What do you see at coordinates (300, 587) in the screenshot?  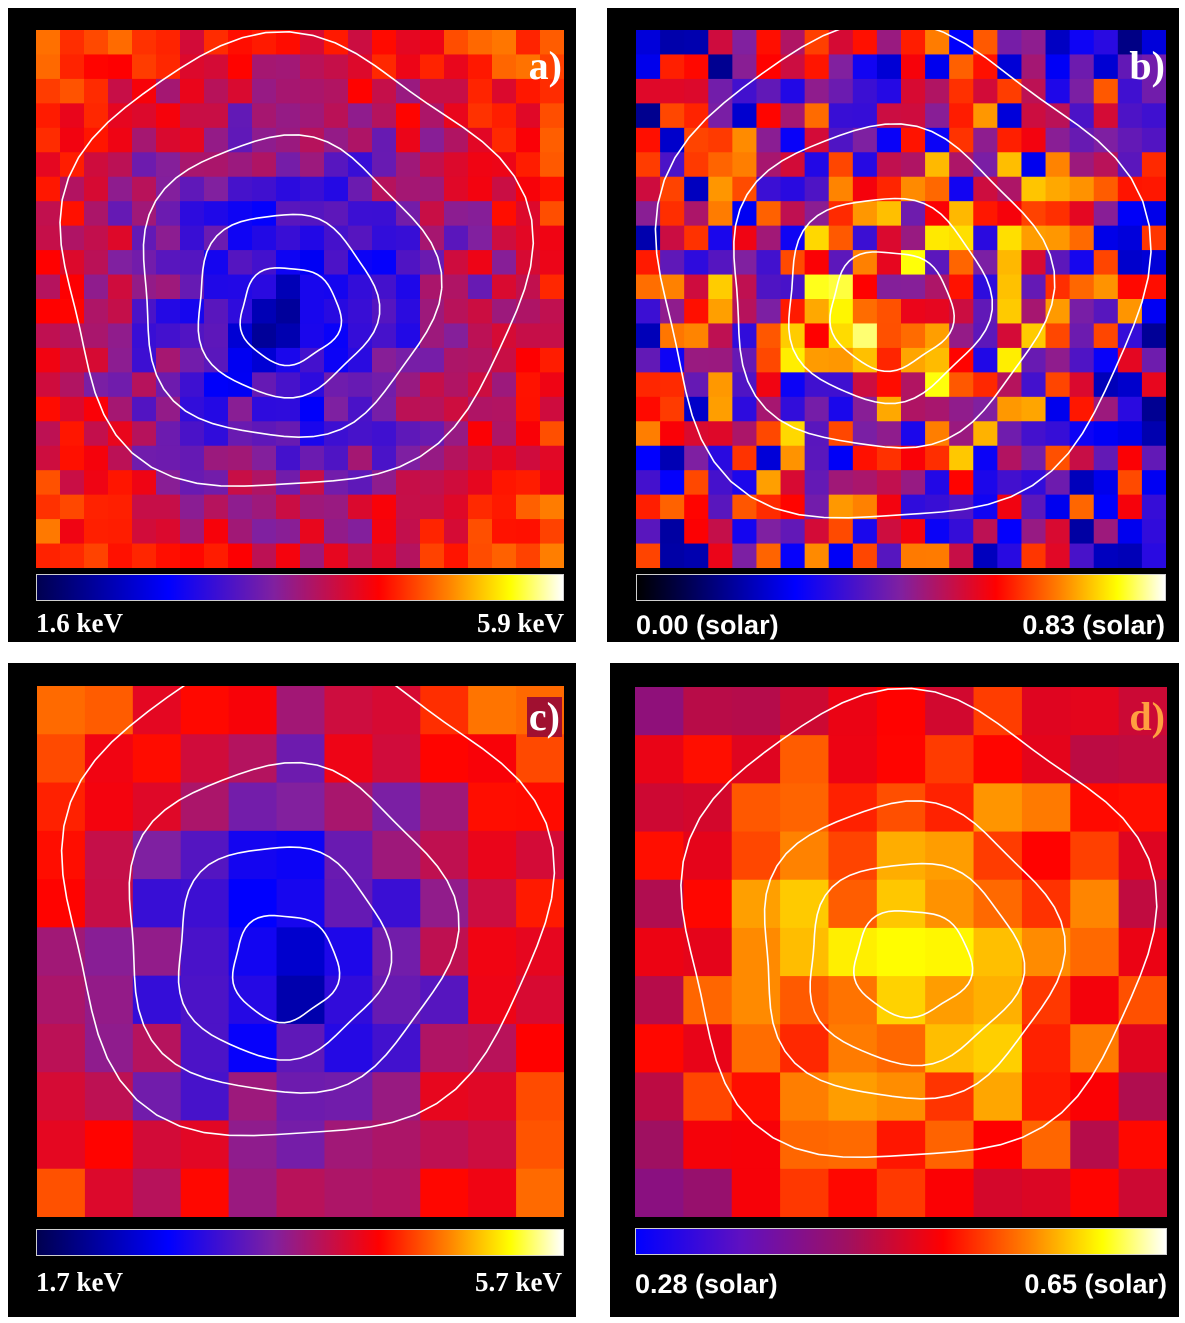 I see `colorbar-a` at bounding box center [300, 587].